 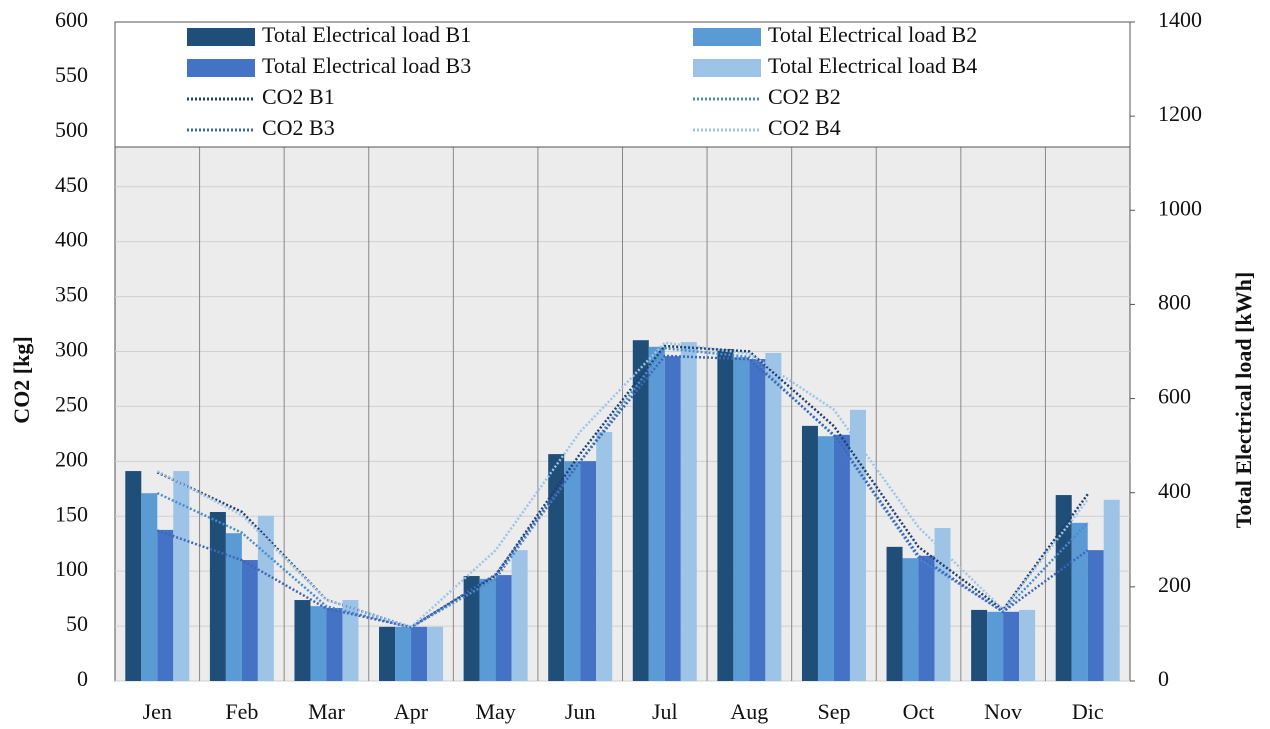 What do you see at coordinates (71, 239) in the screenshot?
I see `y-tick-label: 400` at bounding box center [71, 239].